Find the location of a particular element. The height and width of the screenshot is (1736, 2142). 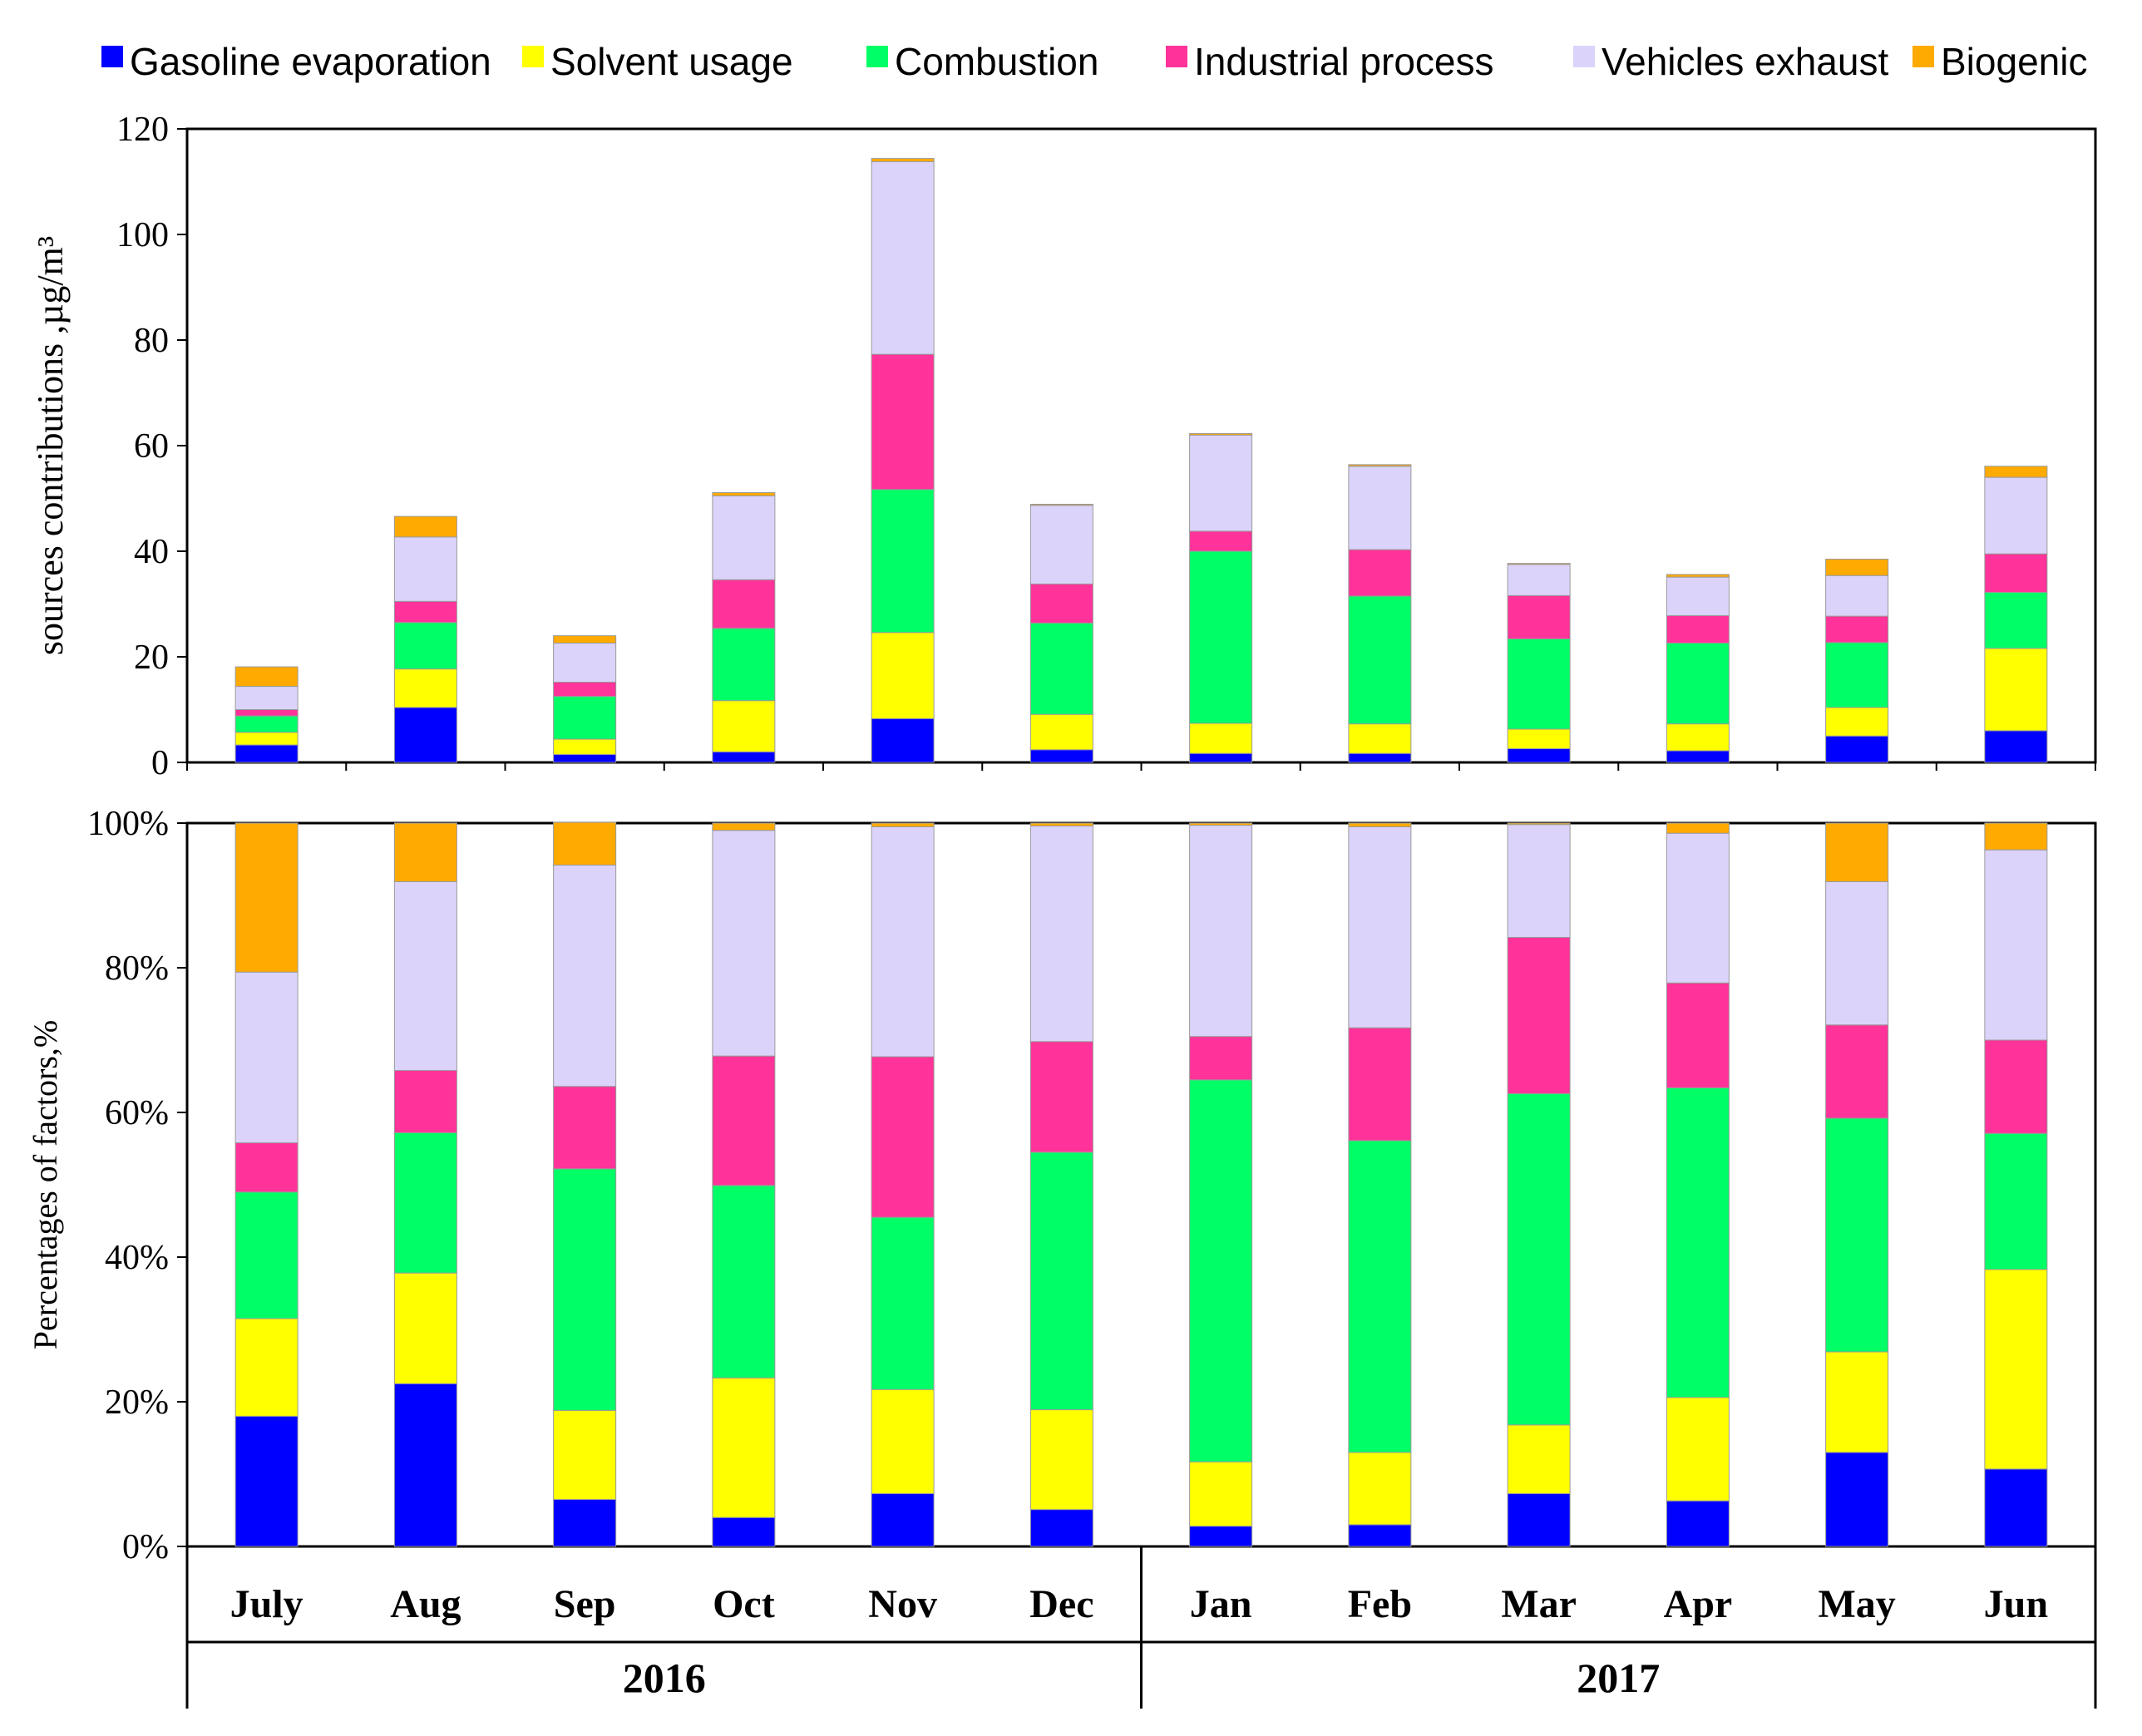

bar-segment-sep-combustion is located at coordinates (585, 718).